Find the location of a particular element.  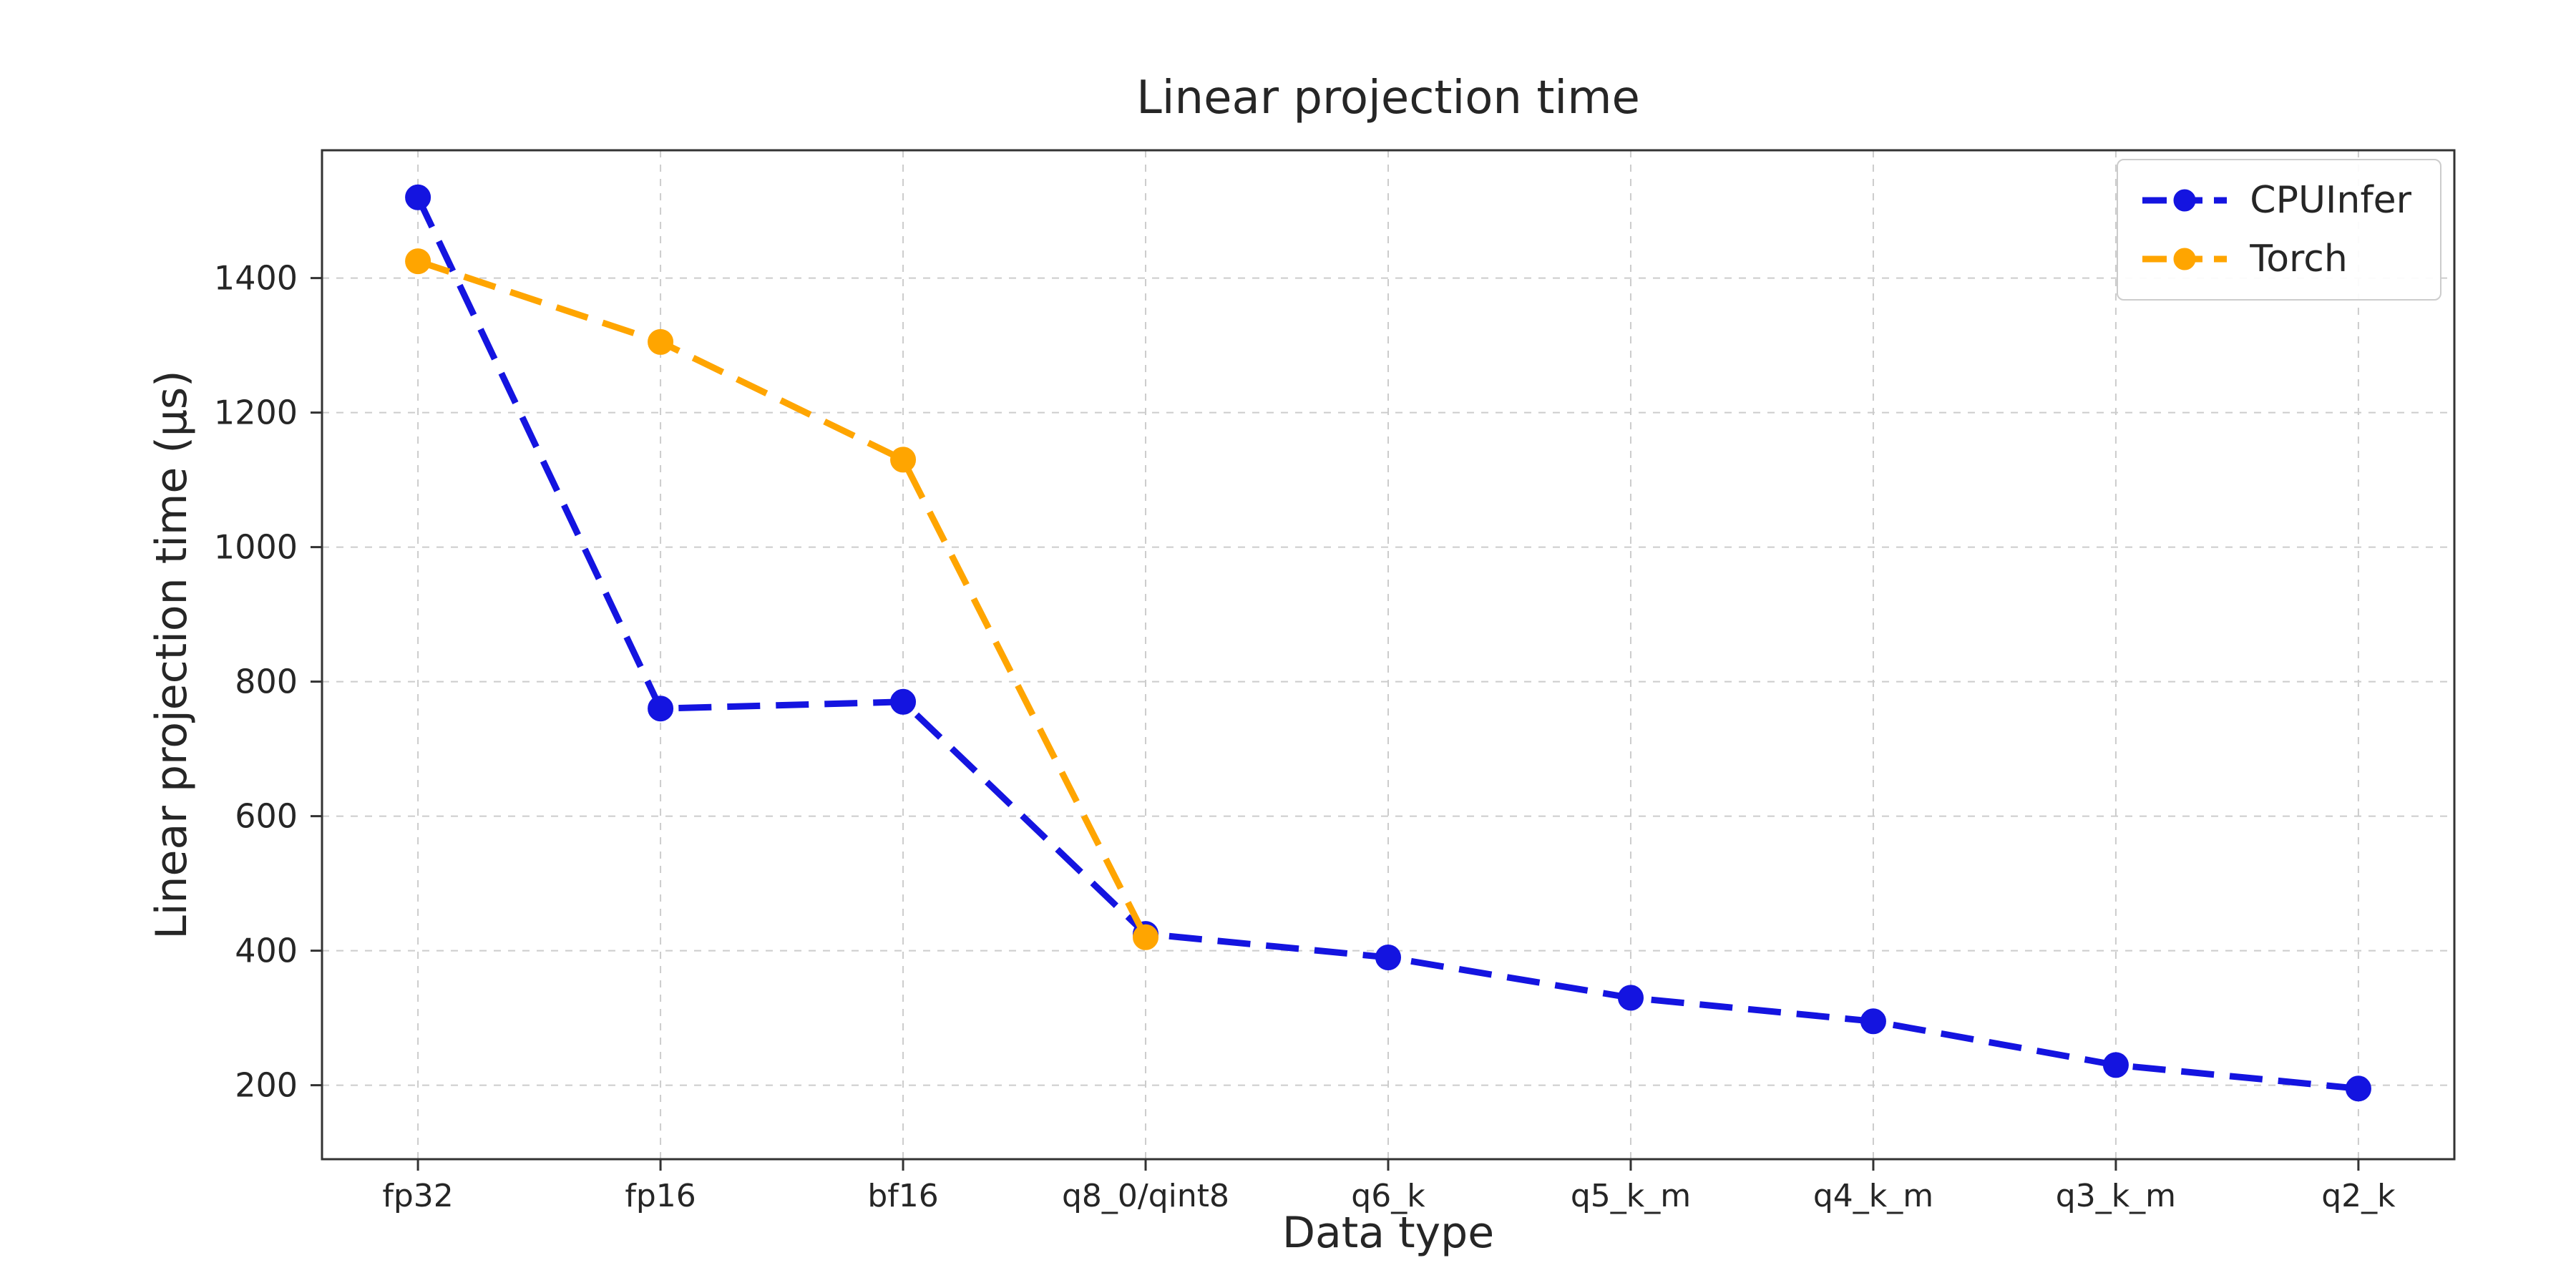

x-tick-label: q6_k is located at coordinates (1388, 1196).